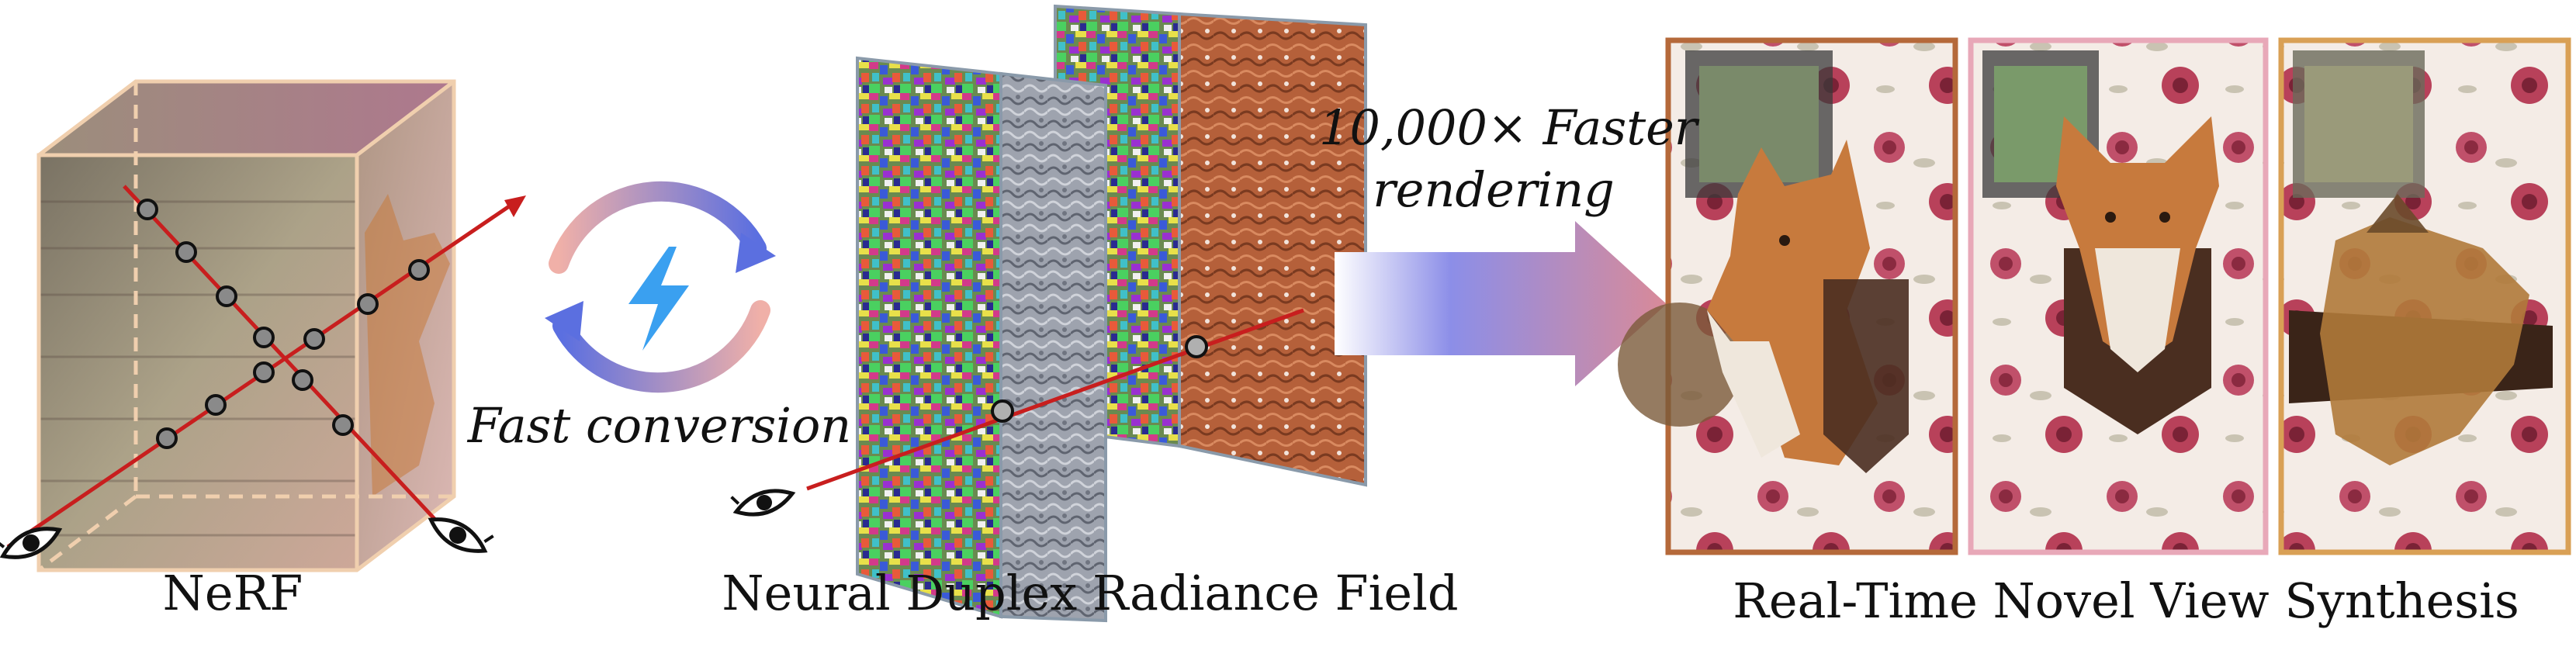  I want to click on speedup-label-line1: 10,000× Faster, so click(1508, 128).